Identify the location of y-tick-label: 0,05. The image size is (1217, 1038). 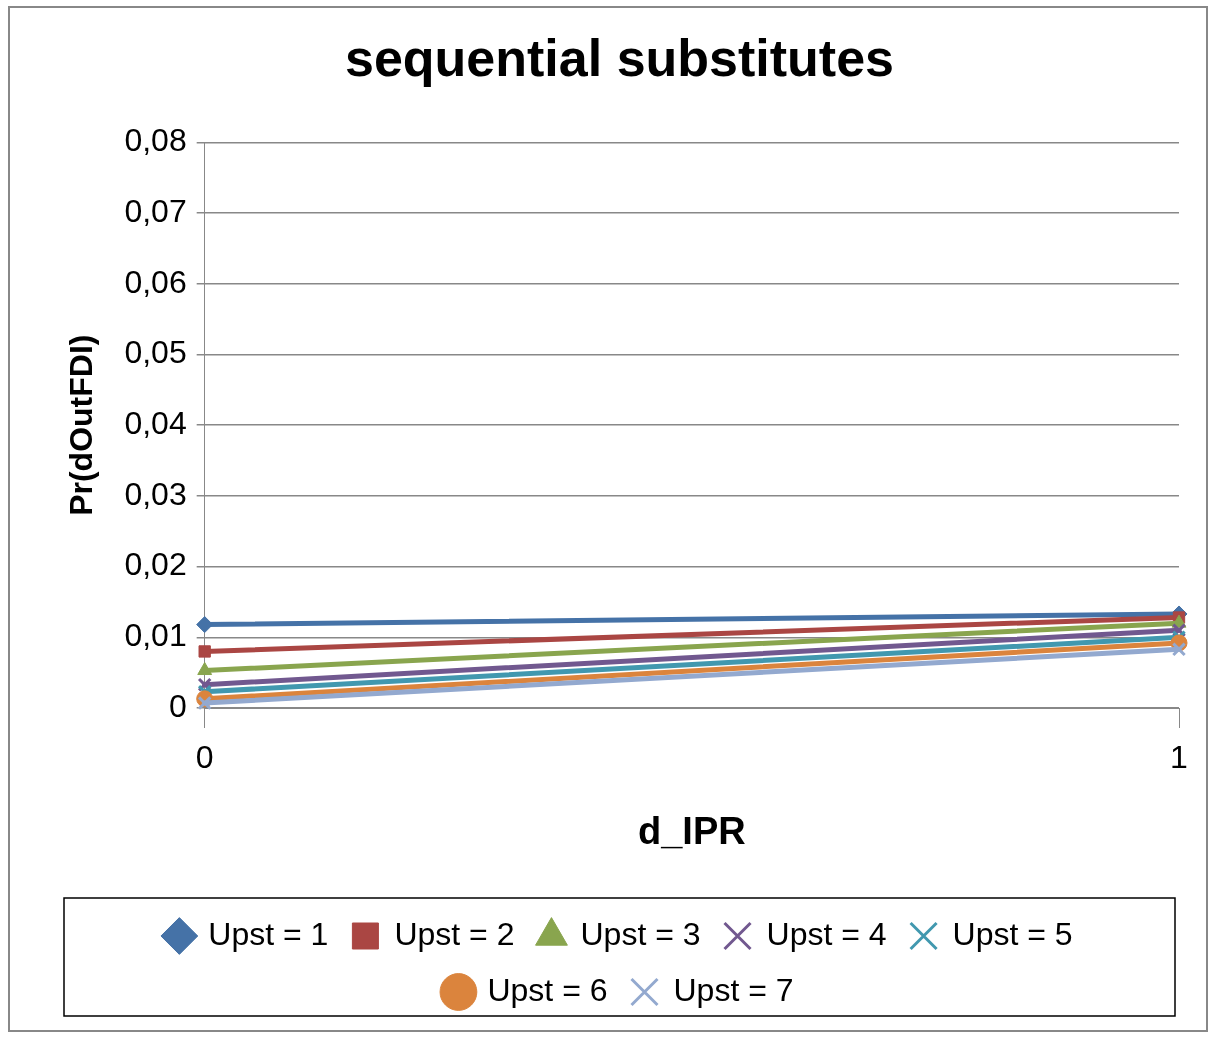
(155, 352).